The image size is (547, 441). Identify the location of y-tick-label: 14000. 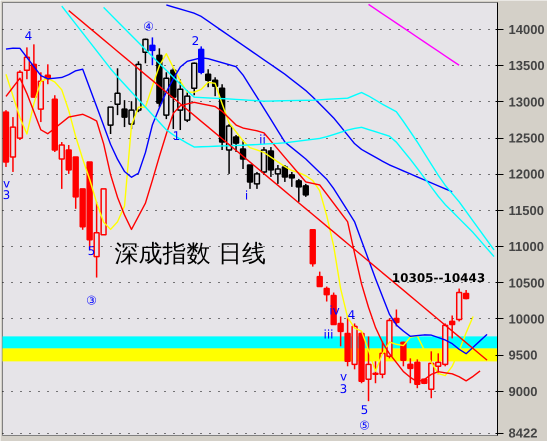
(526, 29).